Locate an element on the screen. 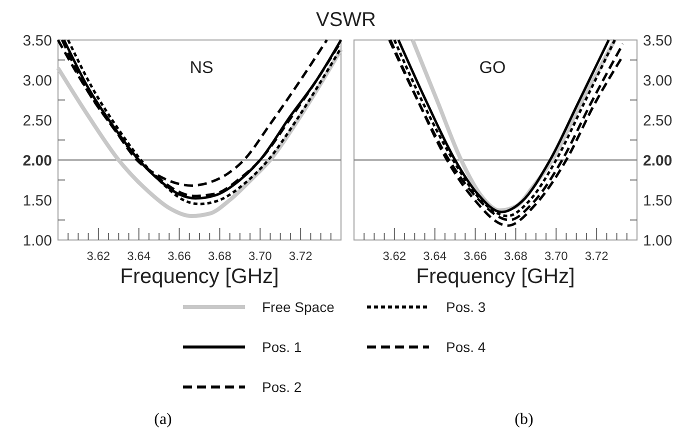 Image resolution: width=693 pixels, height=434 pixels. legend-label: Free Space is located at coordinates (298, 306).